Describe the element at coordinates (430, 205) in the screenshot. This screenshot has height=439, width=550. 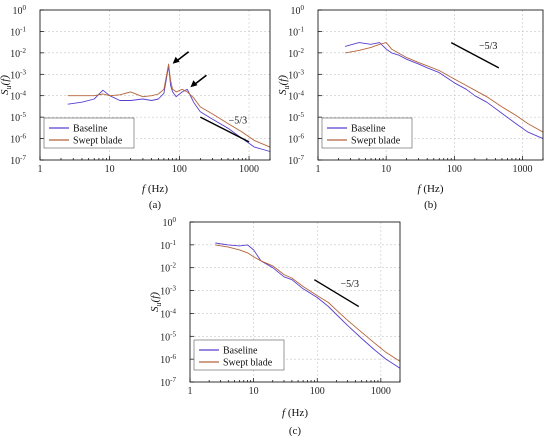
I see `panel-label: (b)` at that location.